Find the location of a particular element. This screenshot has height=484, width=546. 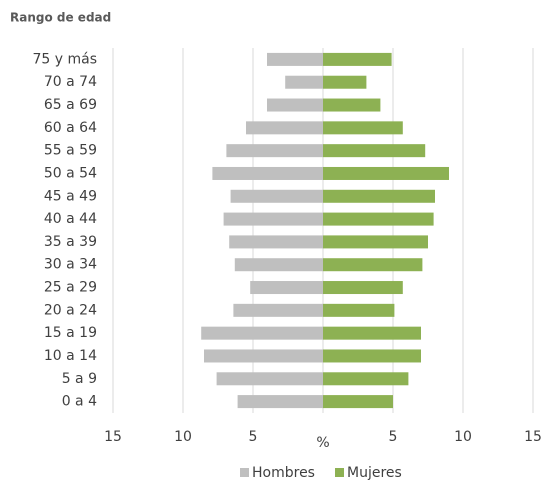

y-tick-label: 35 a 39 is located at coordinates (70, 242).